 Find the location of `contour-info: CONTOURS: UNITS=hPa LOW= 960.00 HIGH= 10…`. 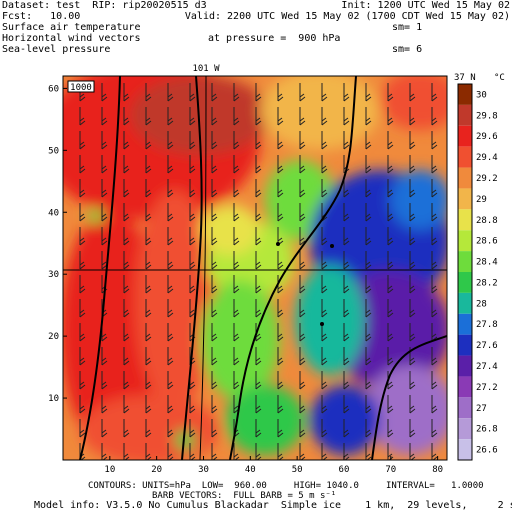

contour-info: CONTOURS: UNITS=hPa LOW= 960.00 HIGH= 10… is located at coordinates (286, 486).